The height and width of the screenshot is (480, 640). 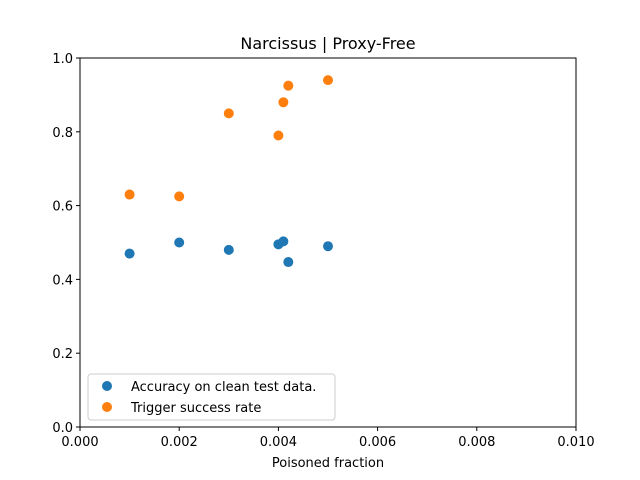 I want to click on x-tick-label: 0.008, so click(x=476, y=442).